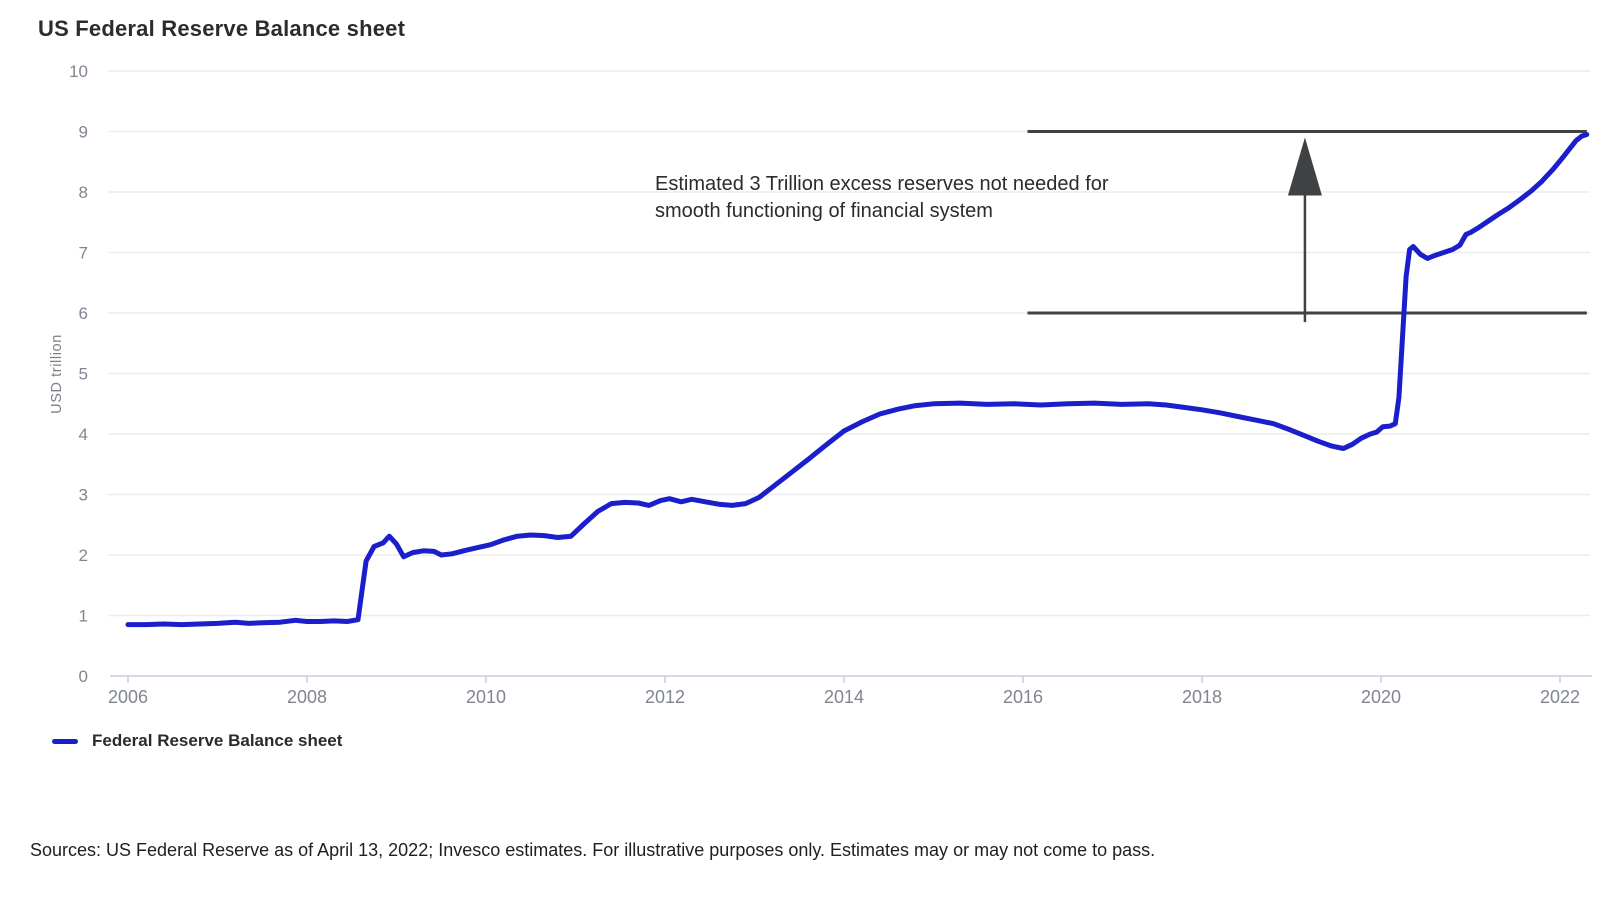  What do you see at coordinates (83, 253) in the screenshot?
I see `y-tick-label: 7` at bounding box center [83, 253].